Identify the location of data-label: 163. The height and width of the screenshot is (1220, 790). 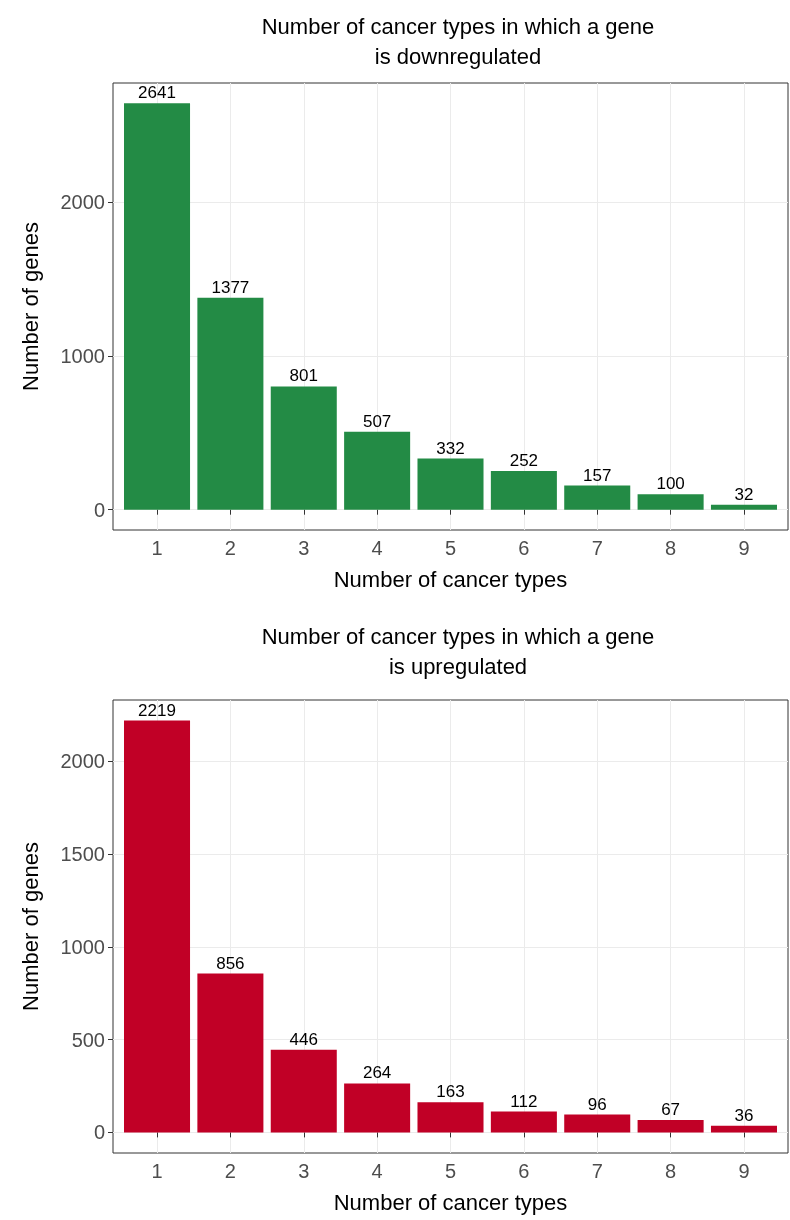
(450, 1092).